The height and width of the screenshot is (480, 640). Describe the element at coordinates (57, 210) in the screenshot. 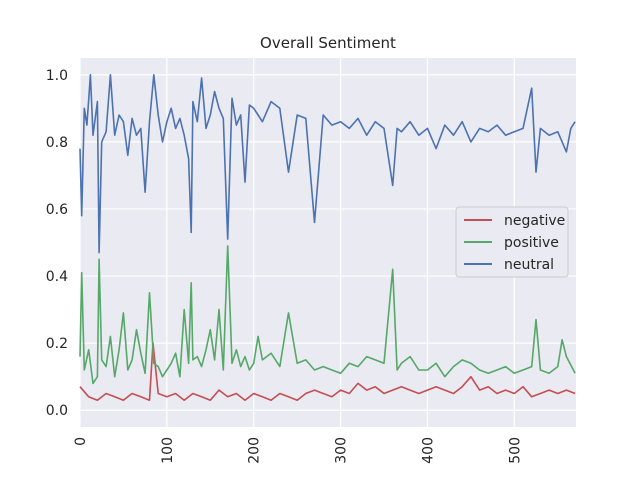

I see `y-tick-label: 0.6` at that location.